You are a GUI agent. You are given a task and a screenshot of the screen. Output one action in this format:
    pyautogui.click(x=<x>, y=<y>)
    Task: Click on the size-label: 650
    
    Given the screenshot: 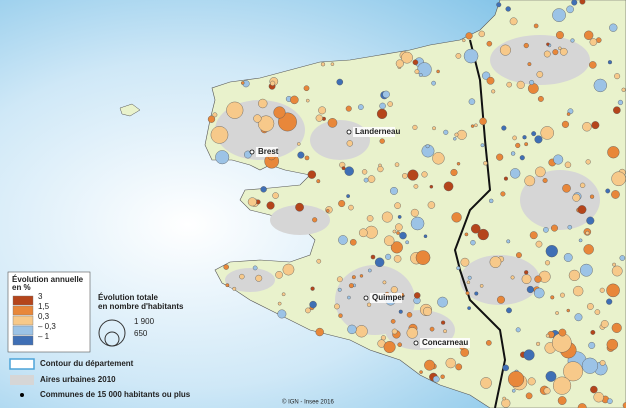 What is the action you would take?
    pyautogui.click(x=141, y=333)
    